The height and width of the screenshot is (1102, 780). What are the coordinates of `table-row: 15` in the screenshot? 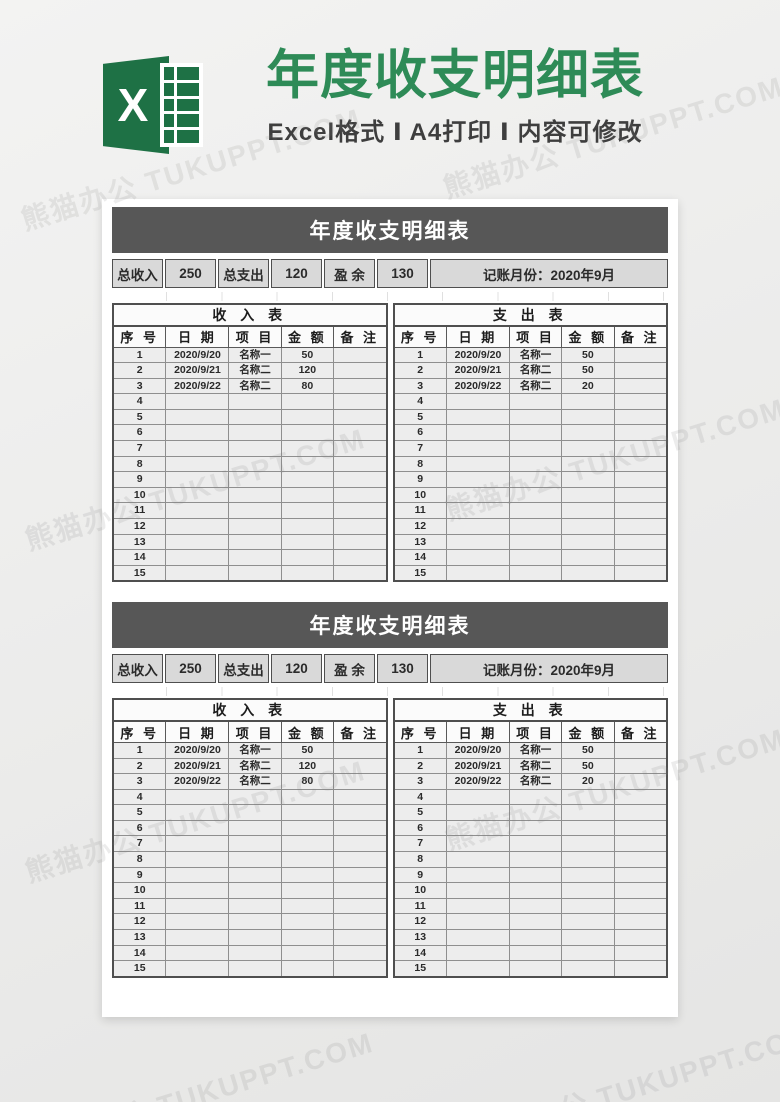 It's located at (530, 573).